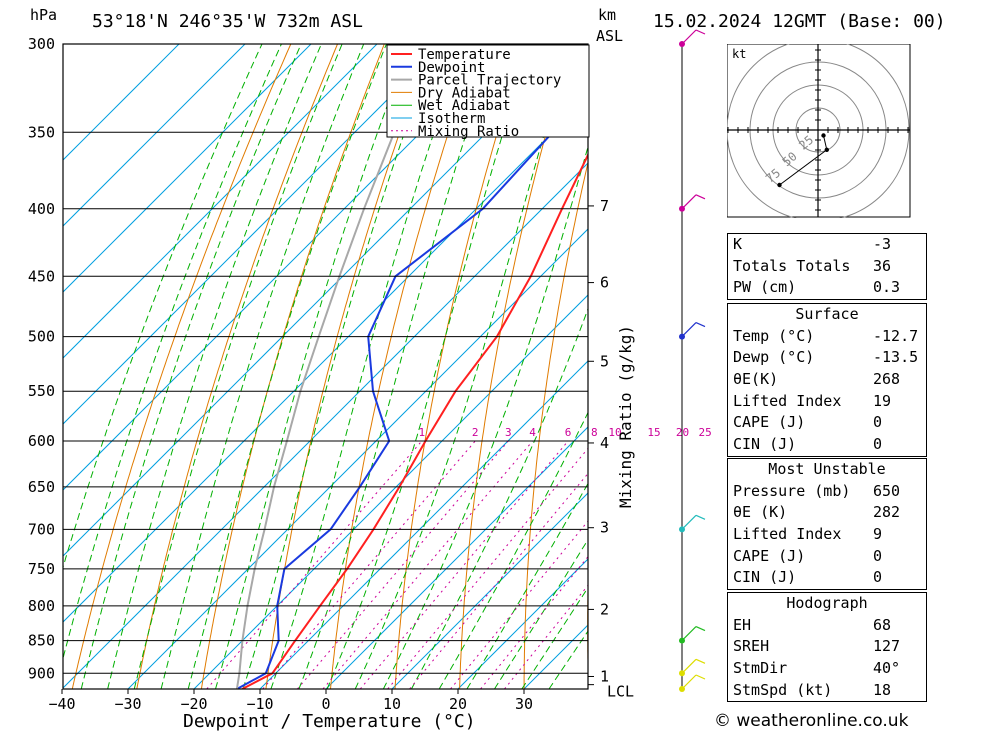 Image resolution: width=1000 pixels, height=733 pixels. Describe the element at coordinates (259, 704) in the screenshot. I see `temperature-tick-label: −10` at that location.